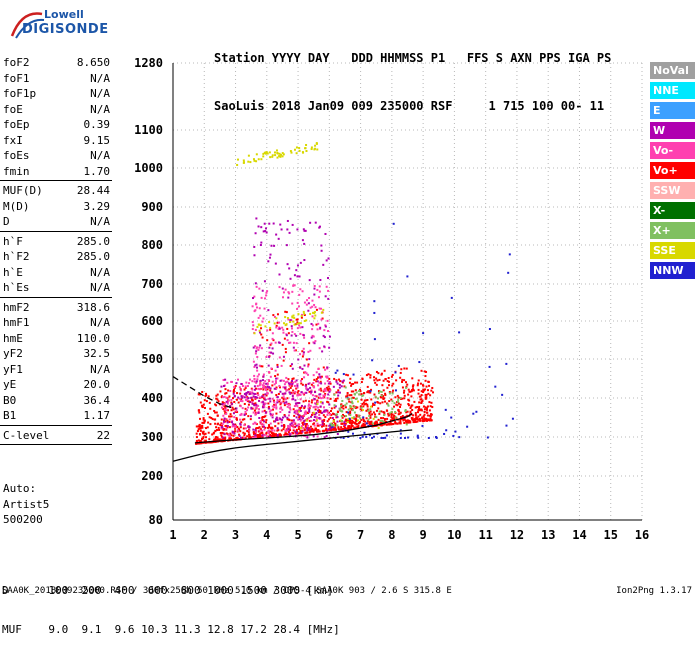 Image resolution: width=700 pixels, height=649 pixels. Describe the element at coordinates (56, 323) in the screenshot. I see `parameter-row: hmF1 N/A` at that location.